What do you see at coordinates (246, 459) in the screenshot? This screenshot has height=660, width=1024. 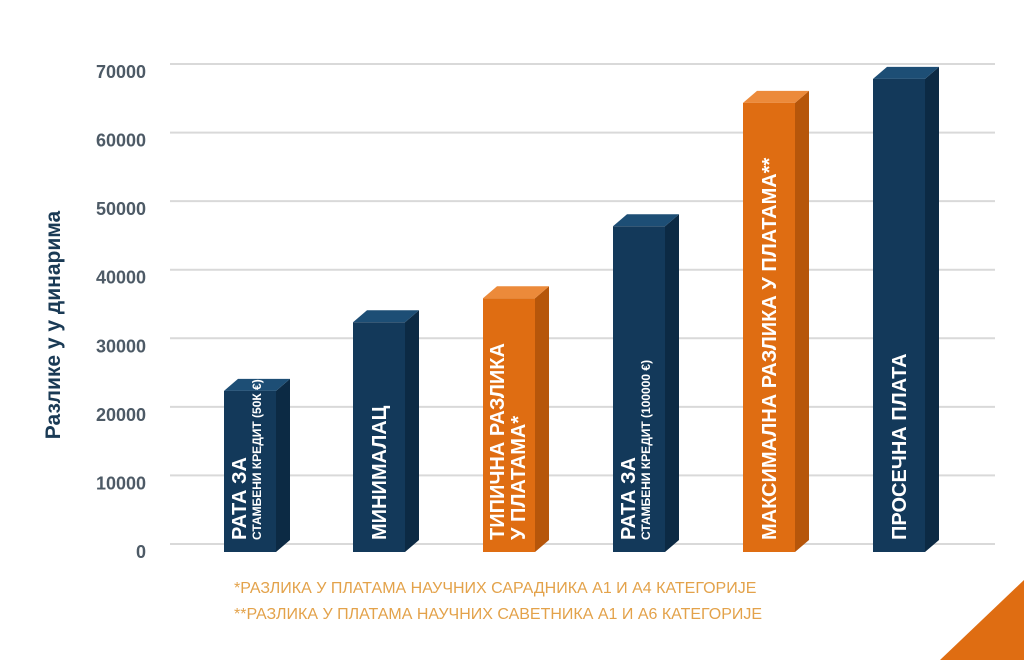 I see `bar-label-1: РАТА ЗАСТАМБЕНИ КРЕДИТ (50К €)` at bounding box center [246, 459].